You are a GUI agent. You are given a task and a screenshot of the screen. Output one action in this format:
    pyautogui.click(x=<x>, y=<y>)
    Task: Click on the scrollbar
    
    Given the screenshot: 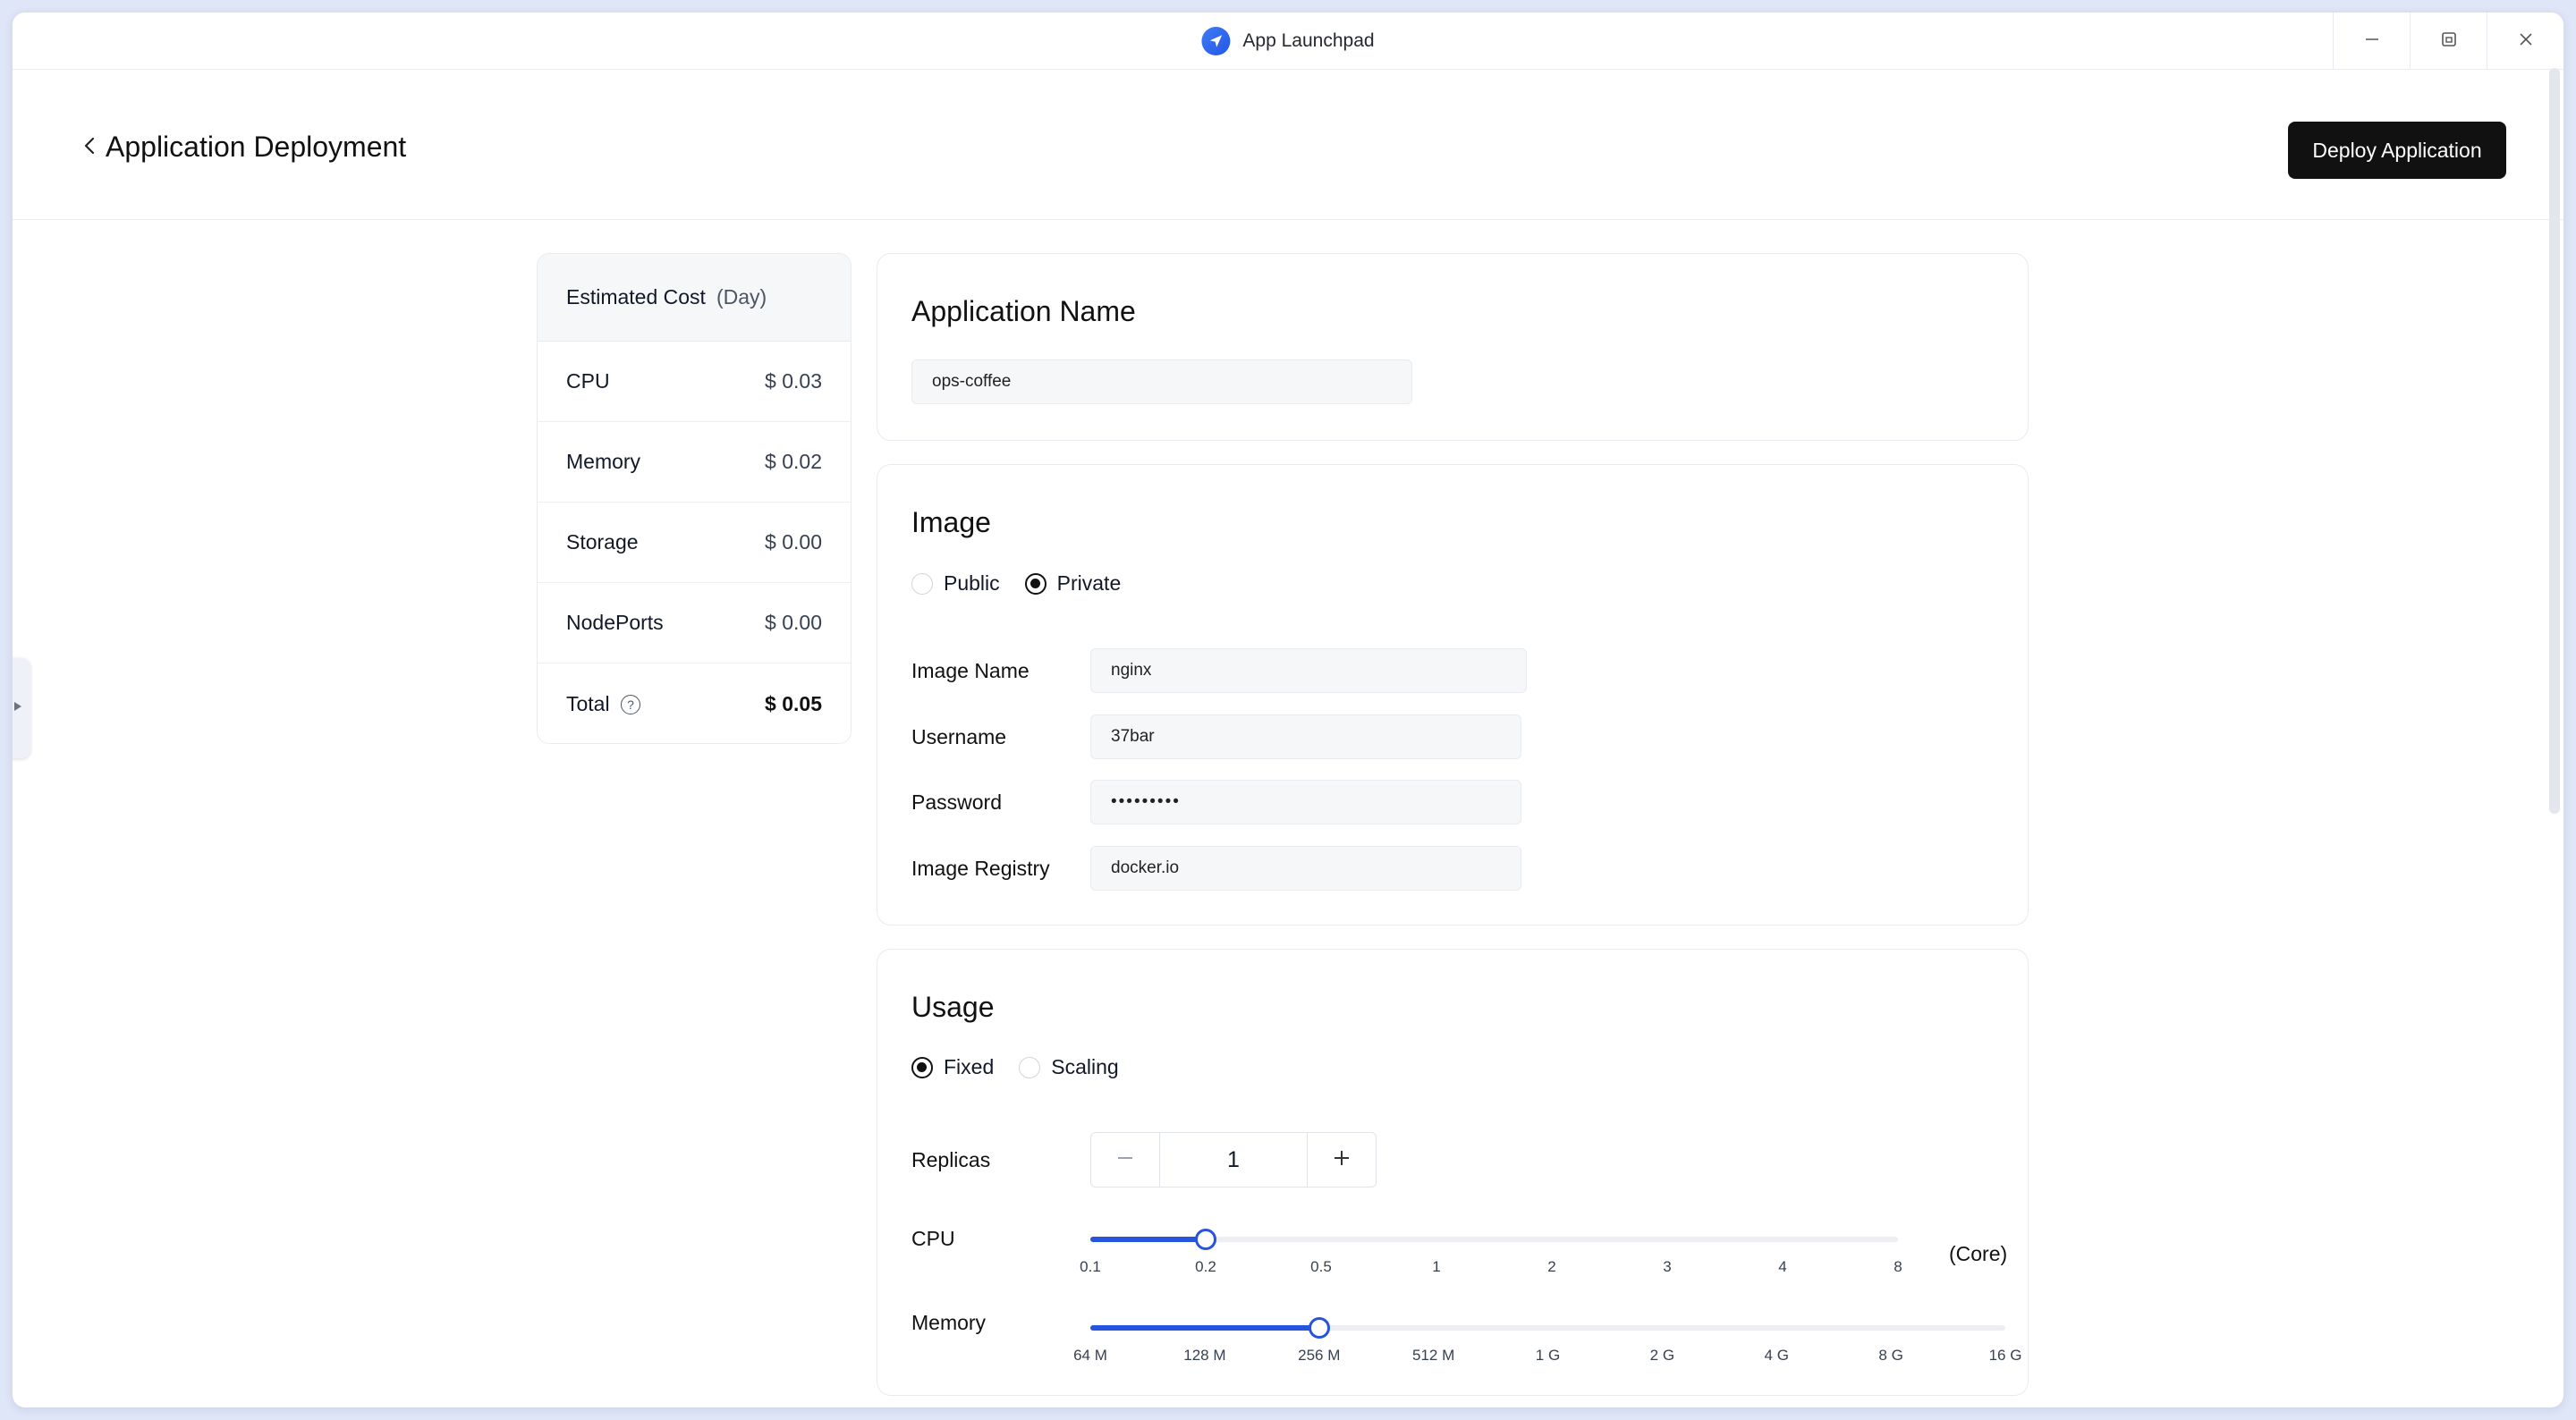 What is the action you would take?
    pyautogui.click(x=2554, y=441)
    